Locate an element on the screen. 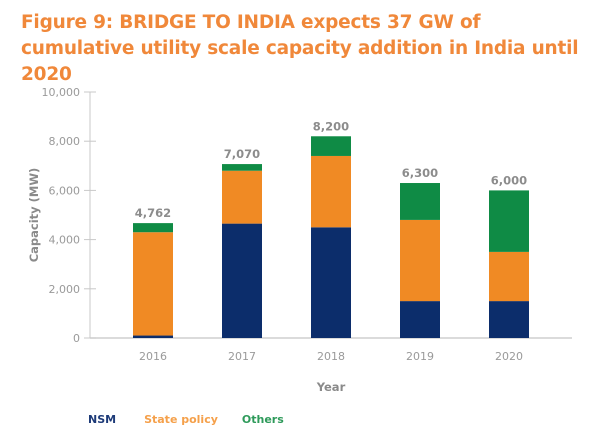 Image resolution: width=600 pixels, height=443 pixels. legend-item-nsm: NSM is located at coordinates (102, 419).